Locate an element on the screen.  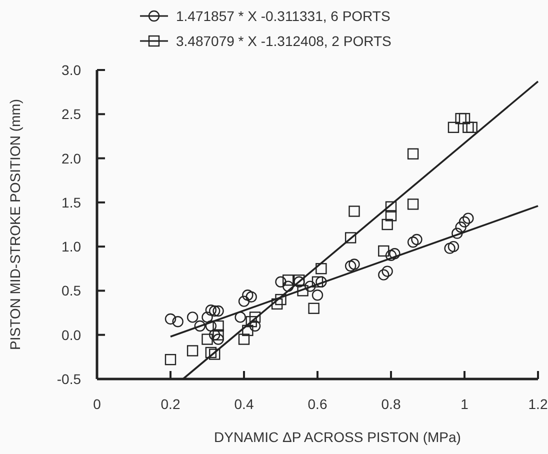
y-tick-label: 0.0 is located at coordinates (72, 334).